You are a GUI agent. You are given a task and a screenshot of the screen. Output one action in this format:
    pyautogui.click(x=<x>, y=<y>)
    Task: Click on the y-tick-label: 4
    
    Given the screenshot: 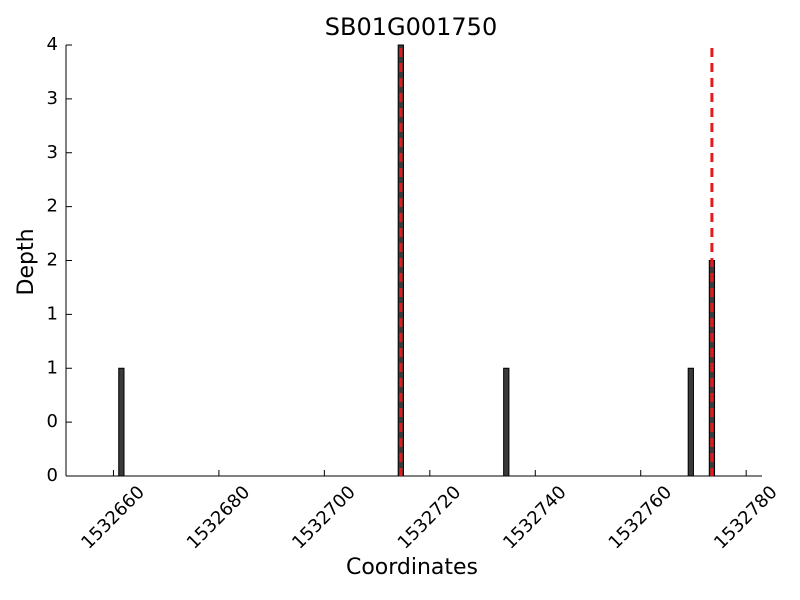 What is the action you would take?
    pyautogui.click(x=52, y=44)
    